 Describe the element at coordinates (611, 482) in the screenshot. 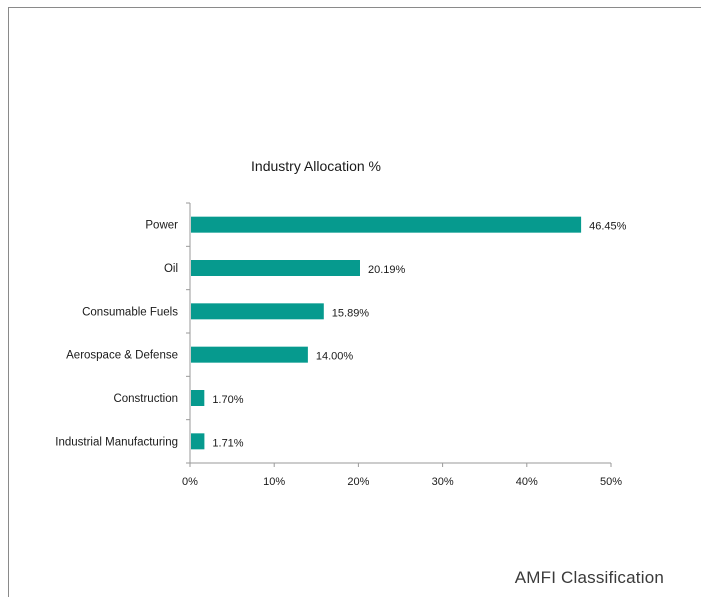

I see `x-tick-label: 50%` at that location.